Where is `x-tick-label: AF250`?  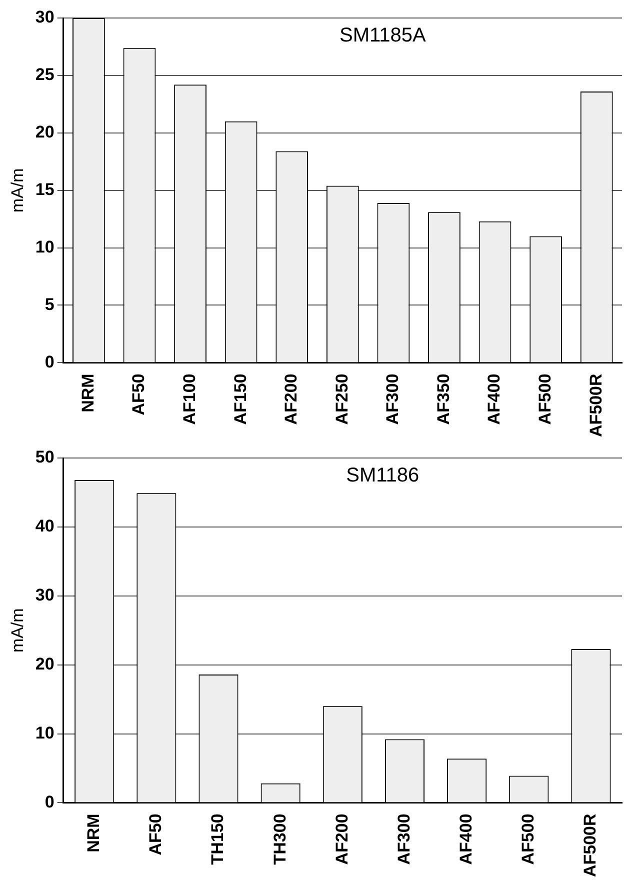 x-tick-label: AF250 is located at coordinates (342, 399).